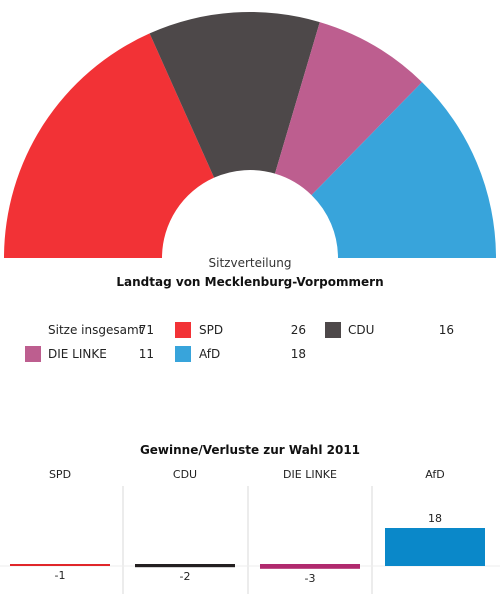  Describe the element at coordinates (60, 474) in the screenshot. I see `gains-category-label: SPD` at that location.